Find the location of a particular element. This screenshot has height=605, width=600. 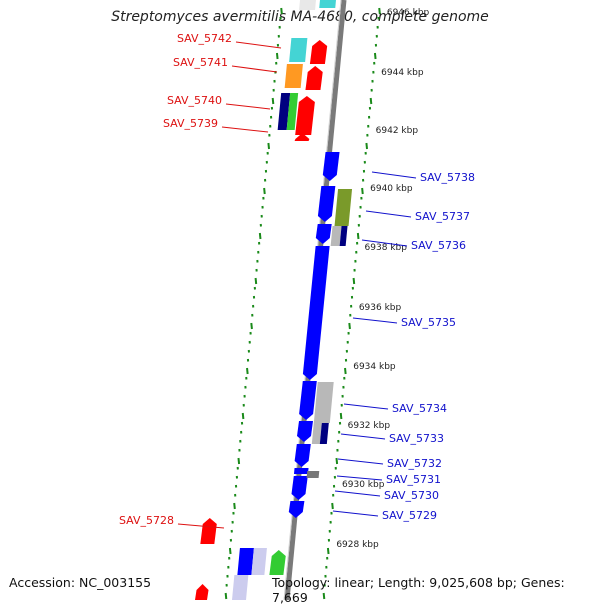

gene-label-right: SAV_5735 is located at coordinates (428, 322).